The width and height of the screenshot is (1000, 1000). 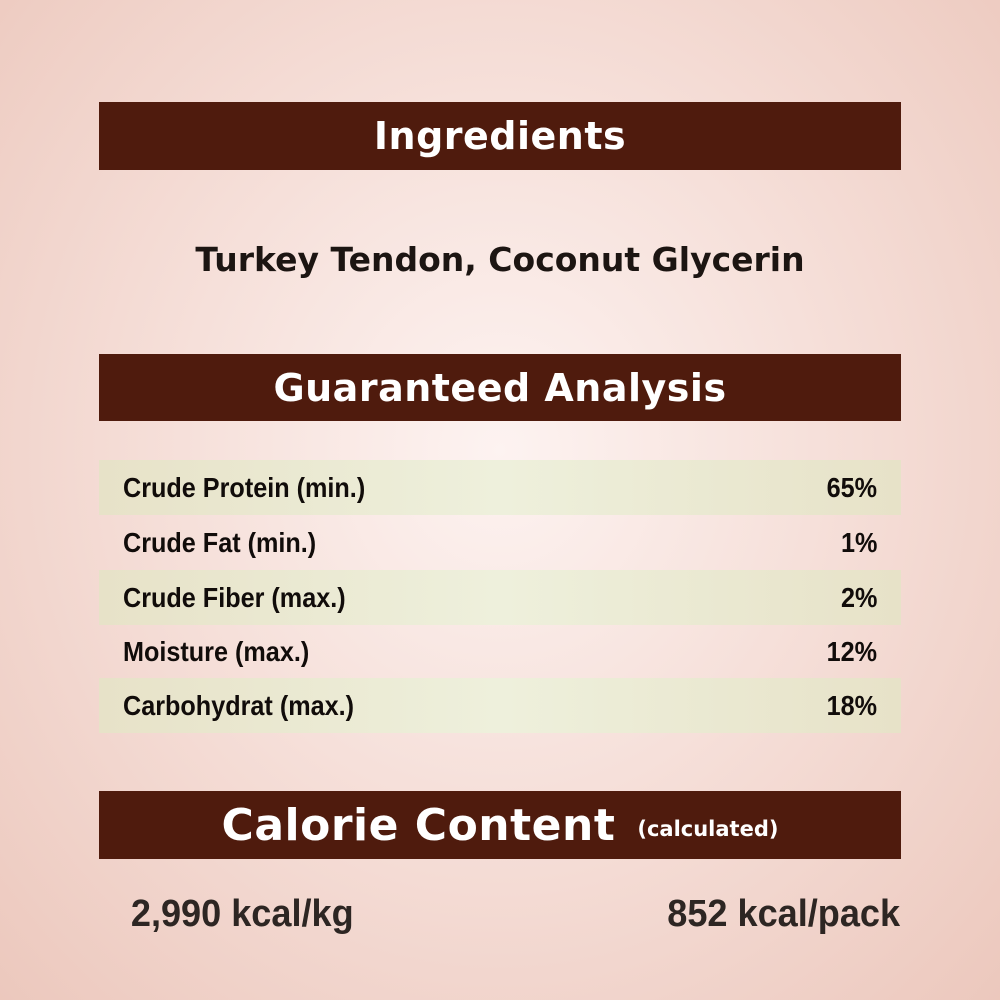 I want to click on analysis-row: Carbohydrat (max.) 18%, so click(x=500, y=705).